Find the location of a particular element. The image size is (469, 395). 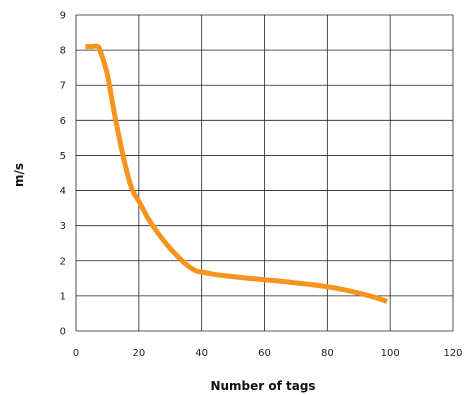

y-tick-label-1: 1 is located at coordinates (63, 296).